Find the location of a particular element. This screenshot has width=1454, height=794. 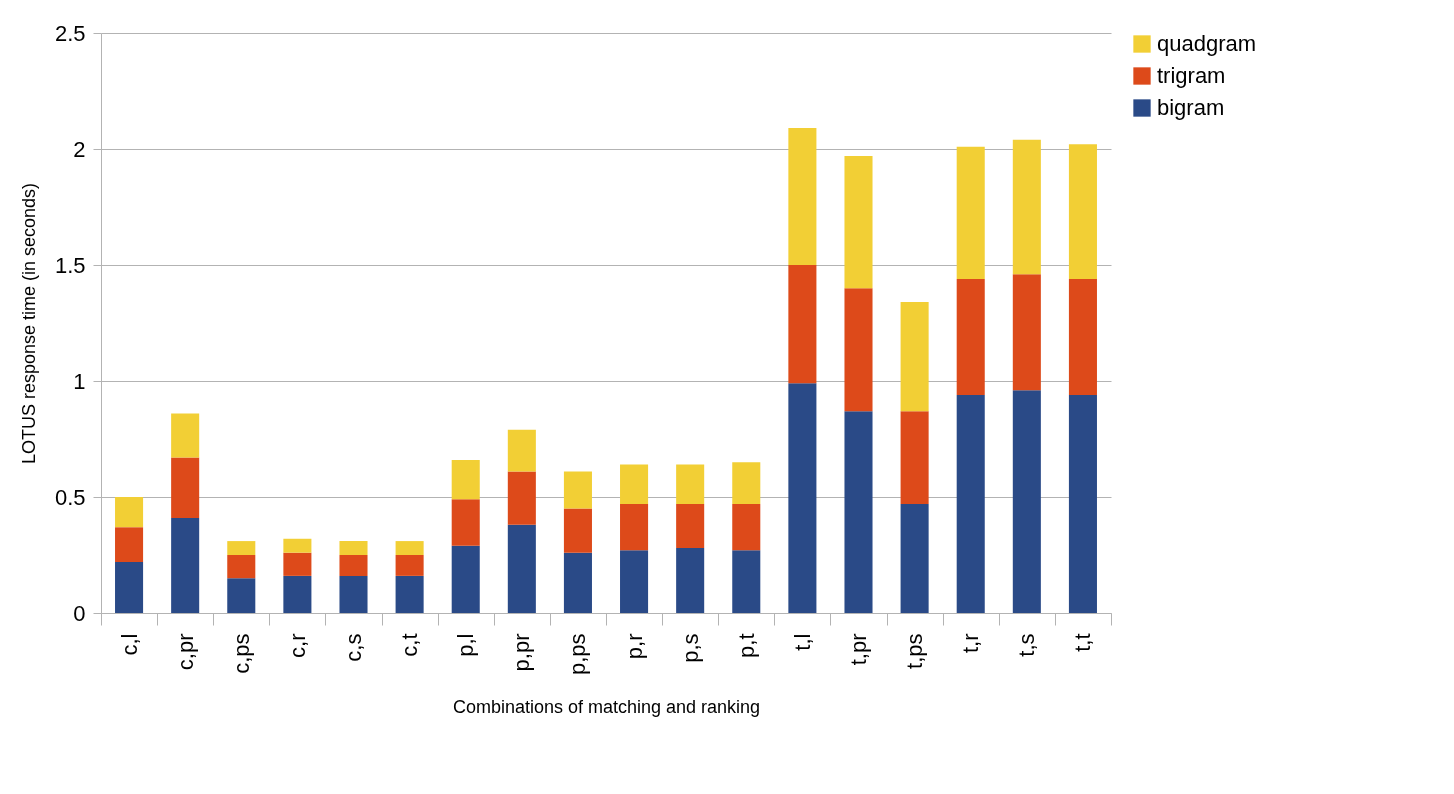

y-tick-label: 1.5 is located at coordinates (70, 265).